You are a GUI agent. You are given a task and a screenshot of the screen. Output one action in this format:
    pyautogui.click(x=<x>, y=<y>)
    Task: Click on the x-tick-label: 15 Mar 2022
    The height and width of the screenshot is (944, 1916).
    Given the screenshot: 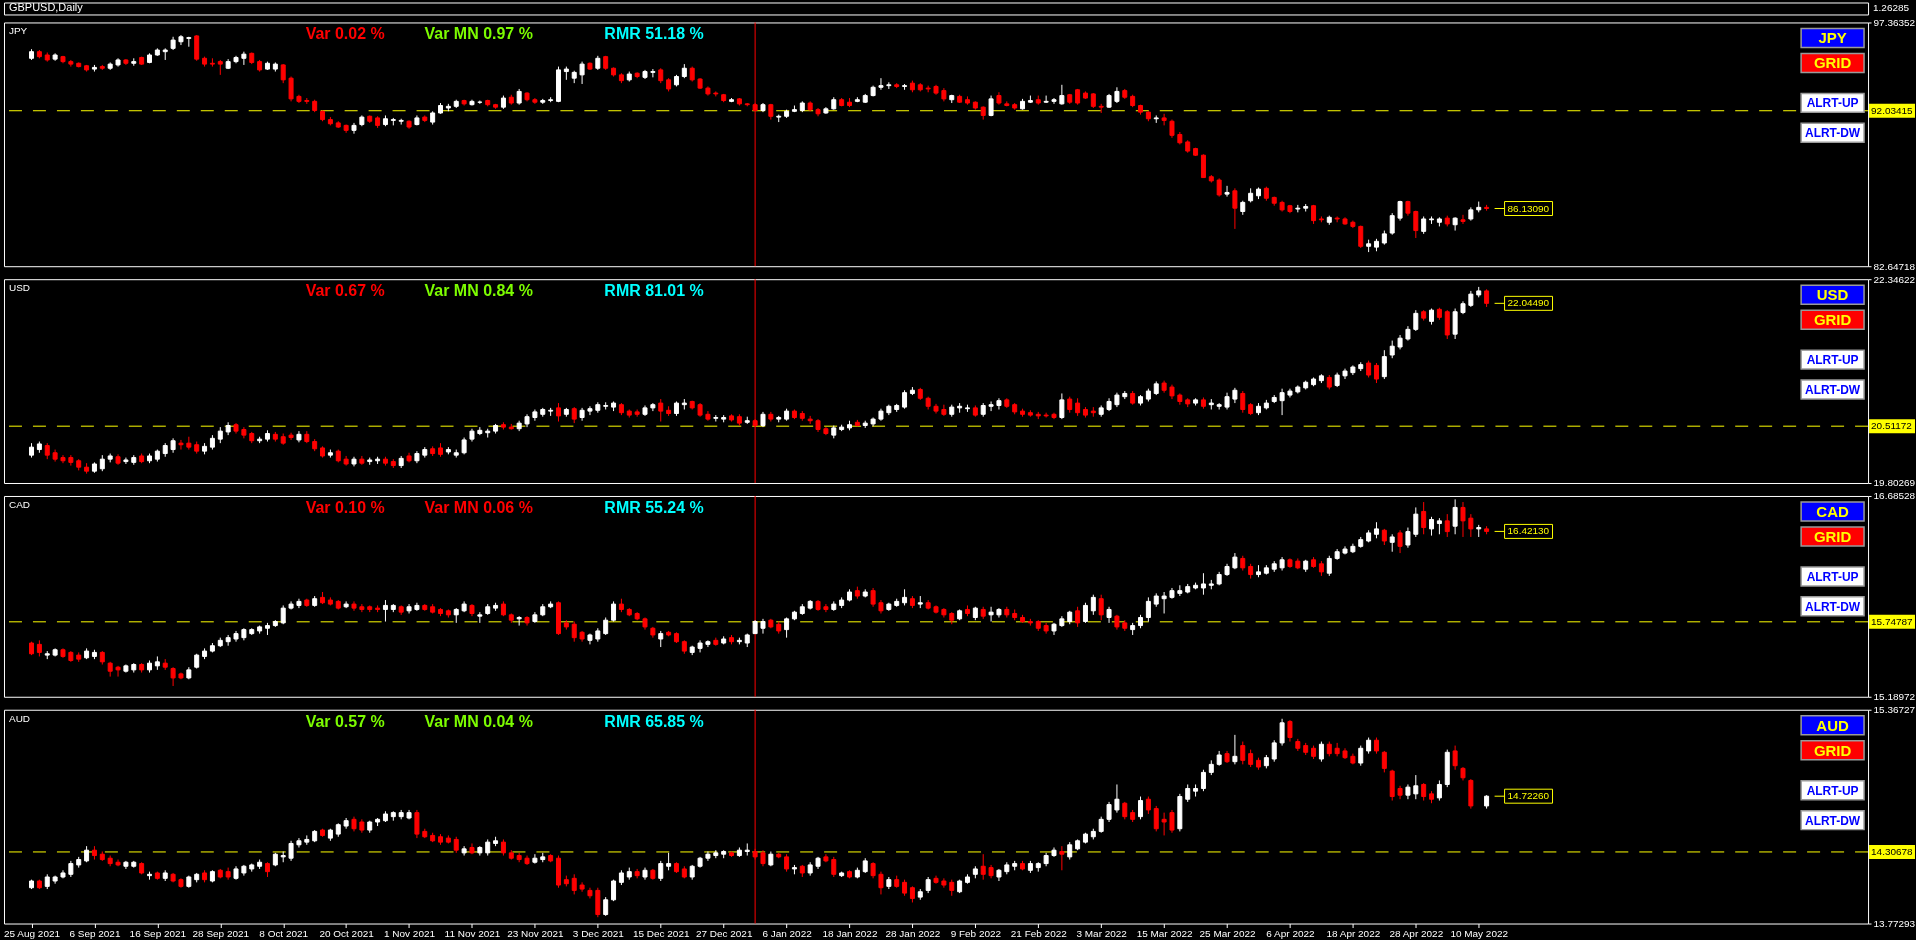 What is the action you would take?
    pyautogui.click(x=1165, y=934)
    